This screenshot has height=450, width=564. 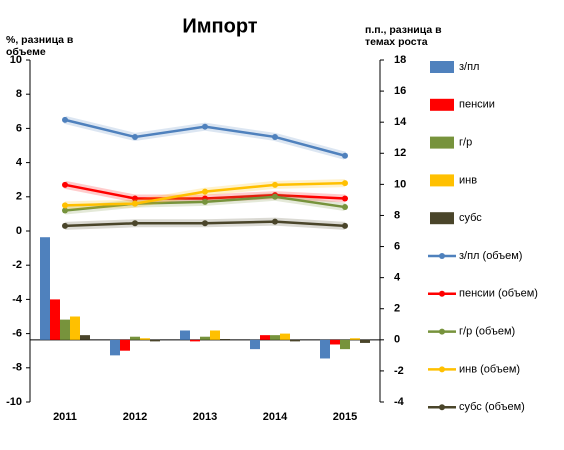 I want to click on y2-tick-label: 16, so click(x=400, y=91).